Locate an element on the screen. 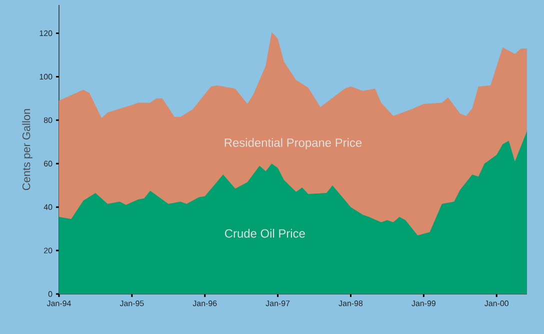 Image resolution: width=544 pixels, height=334 pixels. series-label: Residential Propane Price is located at coordinates (293, 144).